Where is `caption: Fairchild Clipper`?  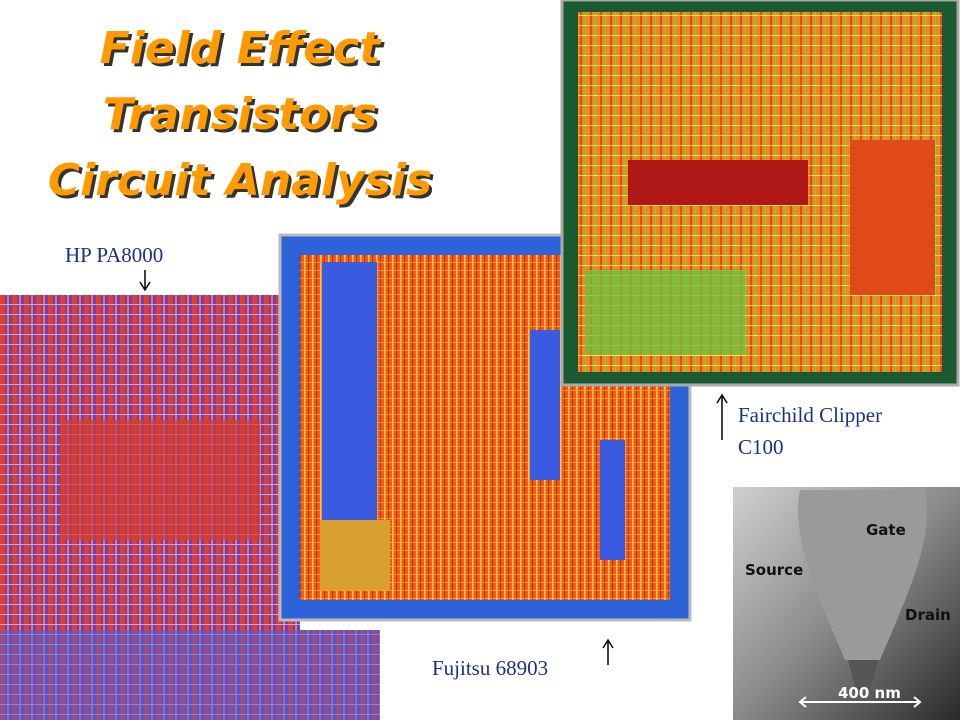 caption: Fairchild Clipper is located at coordinates (810, 415).